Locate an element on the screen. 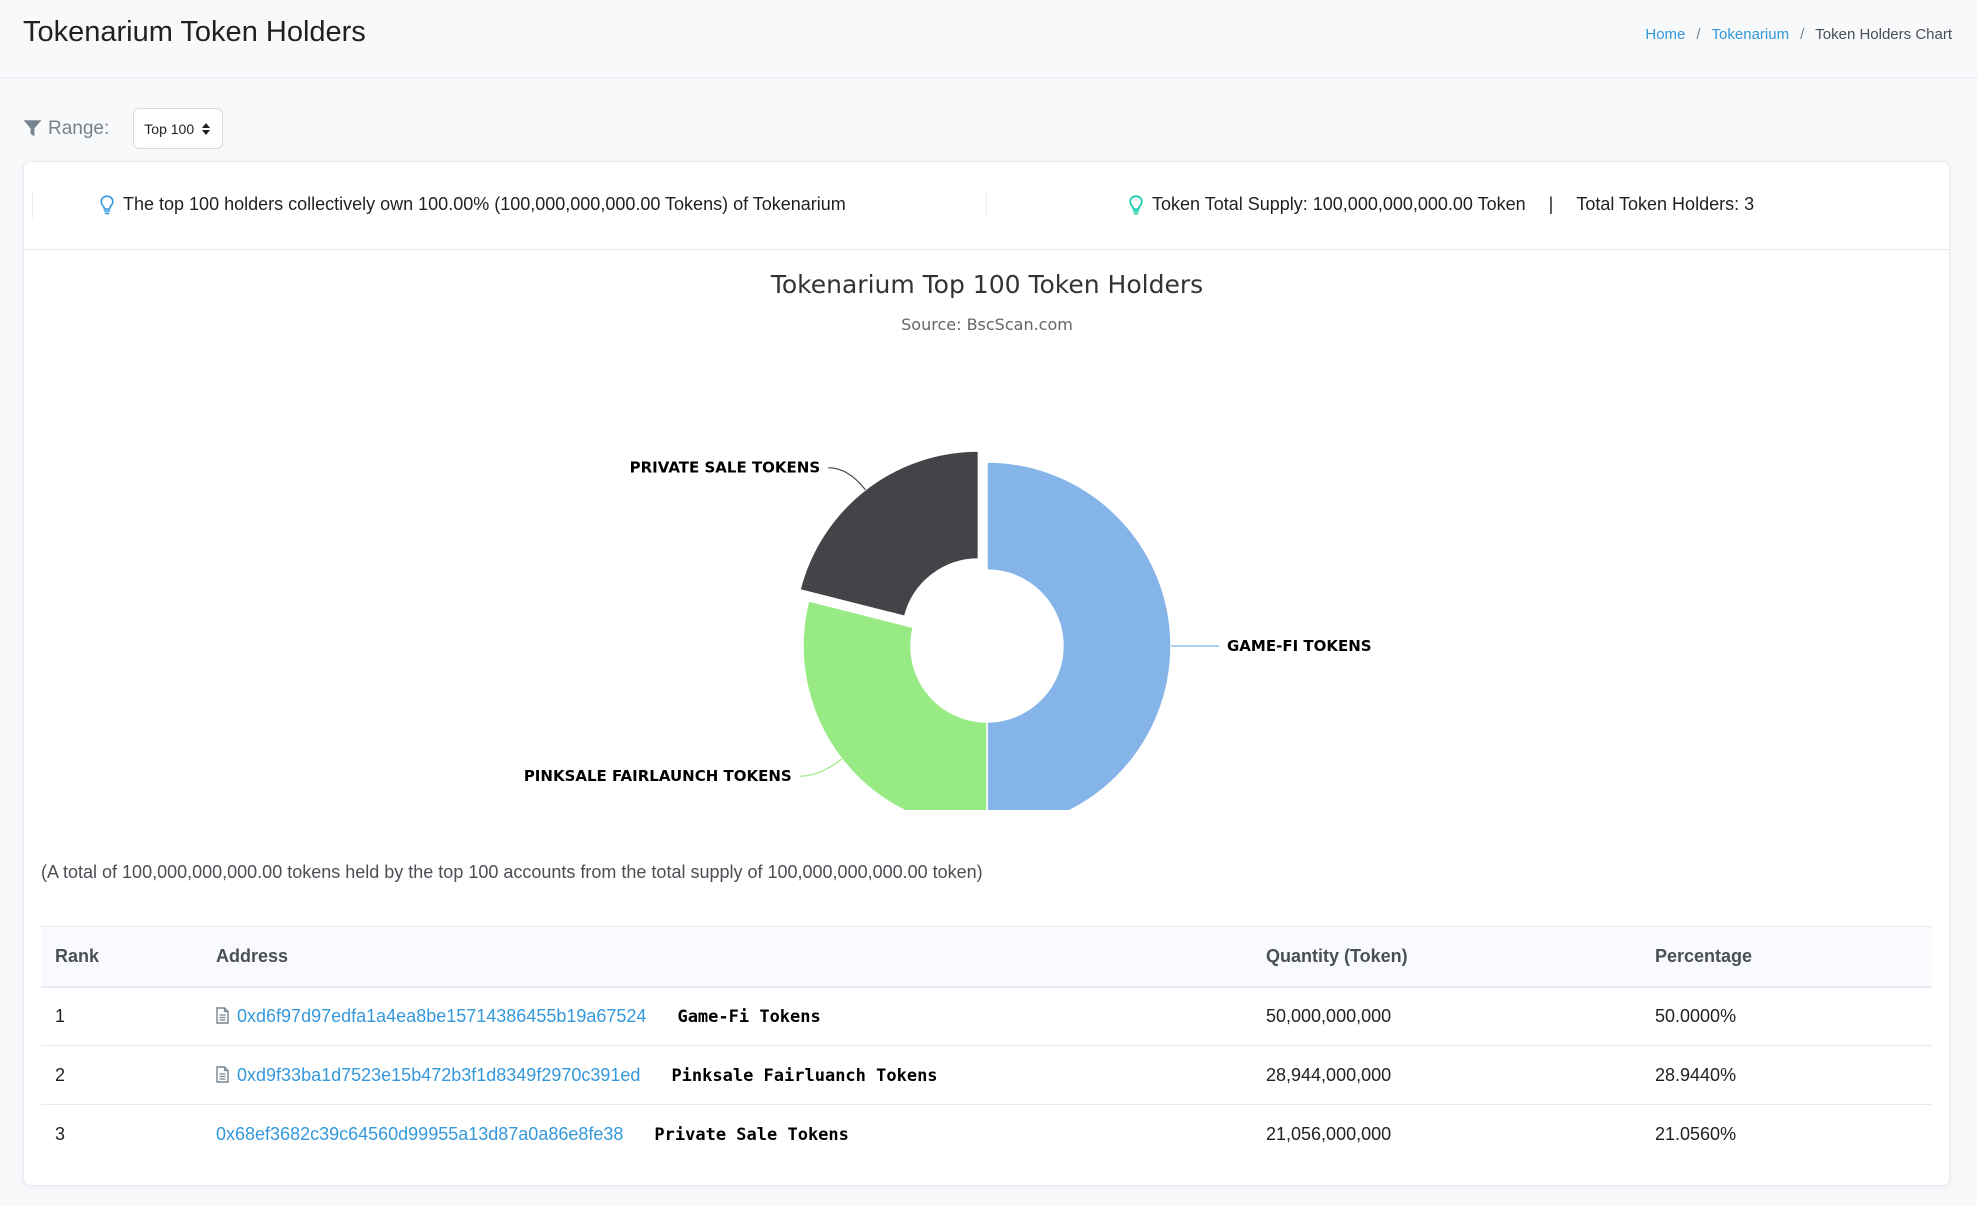 This screenshot has width=1977, height=1206. address-header: Address is located at coordinates (727, 957).